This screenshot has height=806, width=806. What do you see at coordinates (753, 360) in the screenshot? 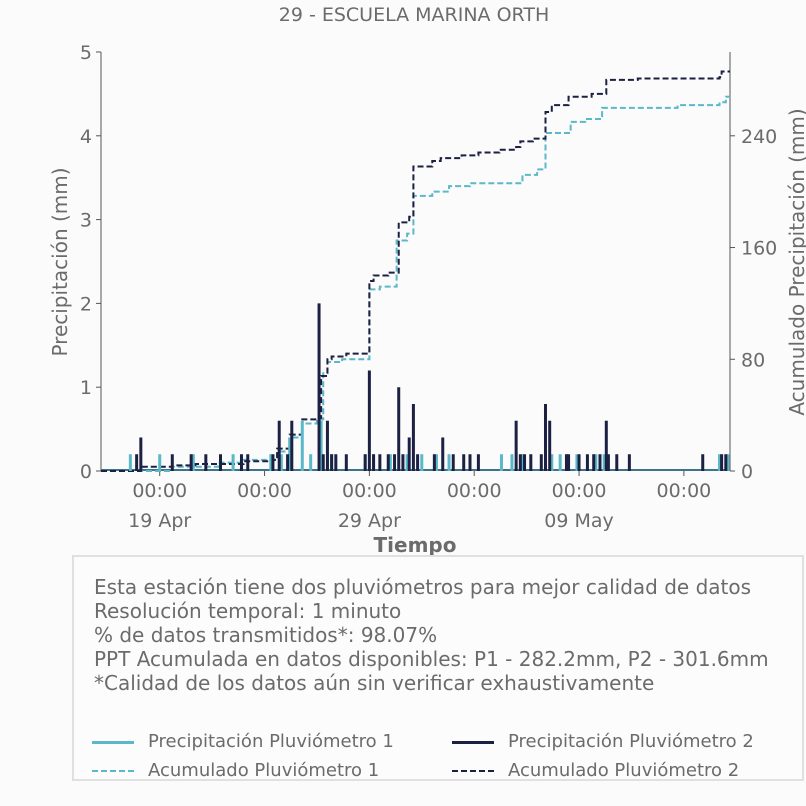
I see `y-tick-right-label: 80` at bounding box center [753, 360].